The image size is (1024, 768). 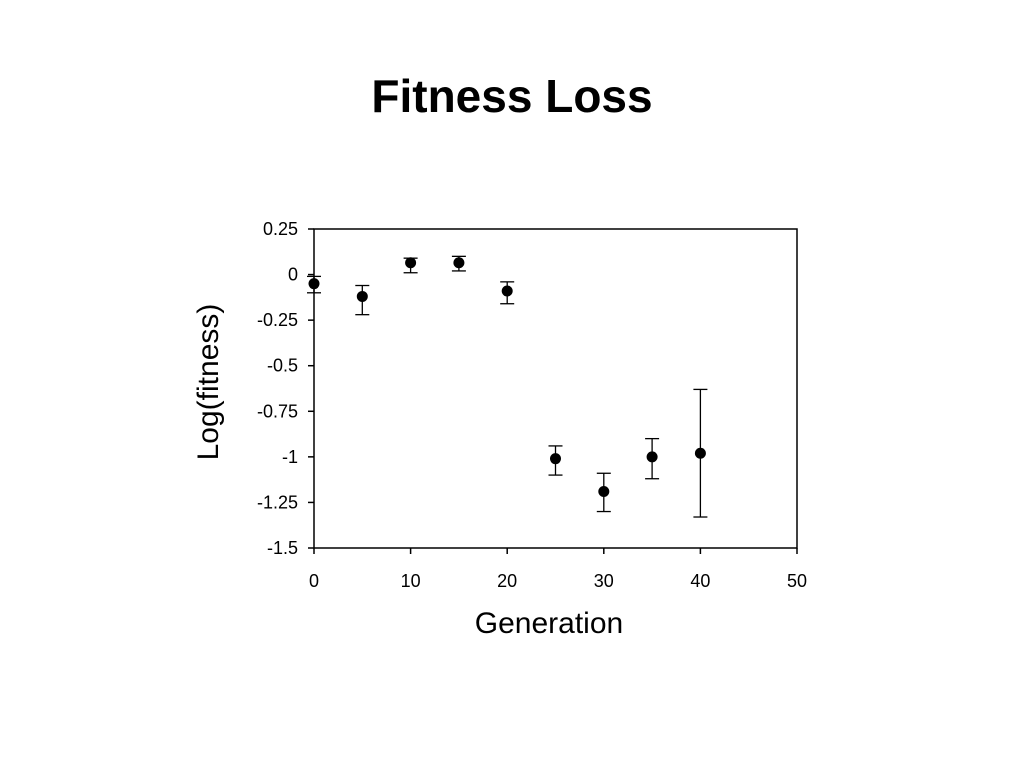 I want to click on x-axis: 0 10 20 30 40 50, so click(x=558, y=569).